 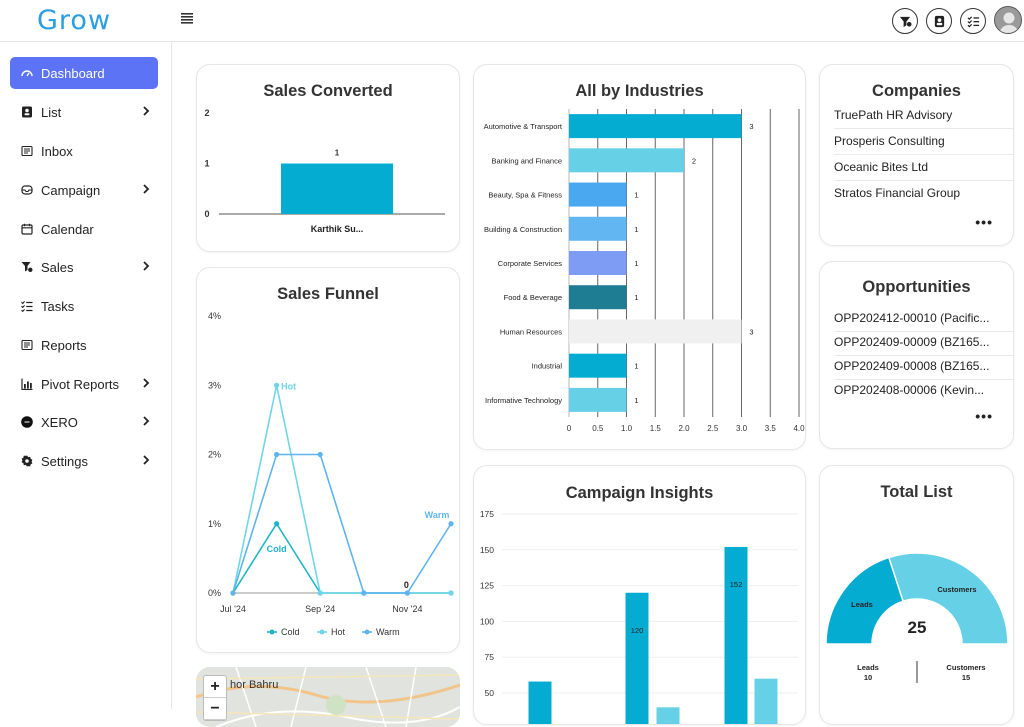 What do you see at coordinates (84, 151) in the screenshot?
I see `sidebar-item-inbox: Inbox` at bounding box center [84, 151].